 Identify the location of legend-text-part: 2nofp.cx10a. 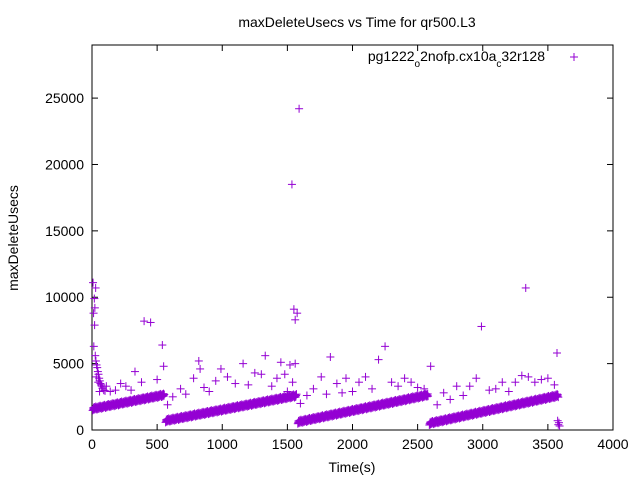
(458, 56).